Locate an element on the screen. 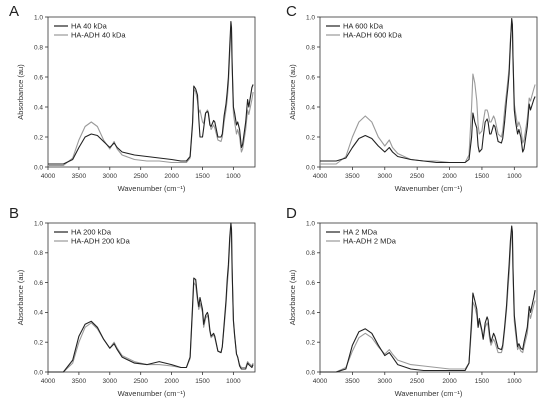 The width and height of the screenshot is (550, 411). legend-entry: HA-ADH 2 MDa is located at coordinates (370, 241).